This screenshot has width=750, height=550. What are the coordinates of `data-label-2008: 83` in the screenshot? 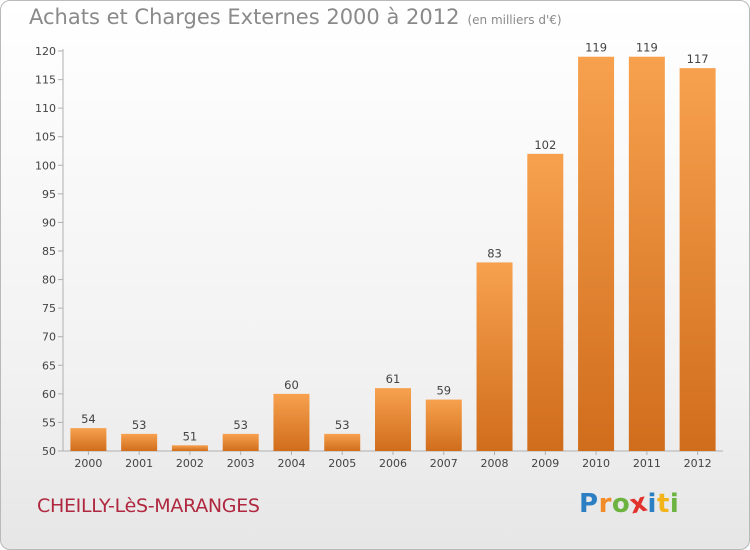 It's located at (494, 253).